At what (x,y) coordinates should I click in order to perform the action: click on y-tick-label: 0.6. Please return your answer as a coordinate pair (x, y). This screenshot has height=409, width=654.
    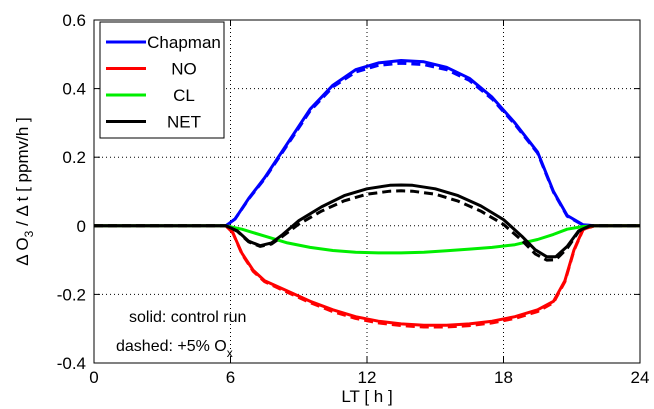
    Looking at the image, I should click on (74, 20).